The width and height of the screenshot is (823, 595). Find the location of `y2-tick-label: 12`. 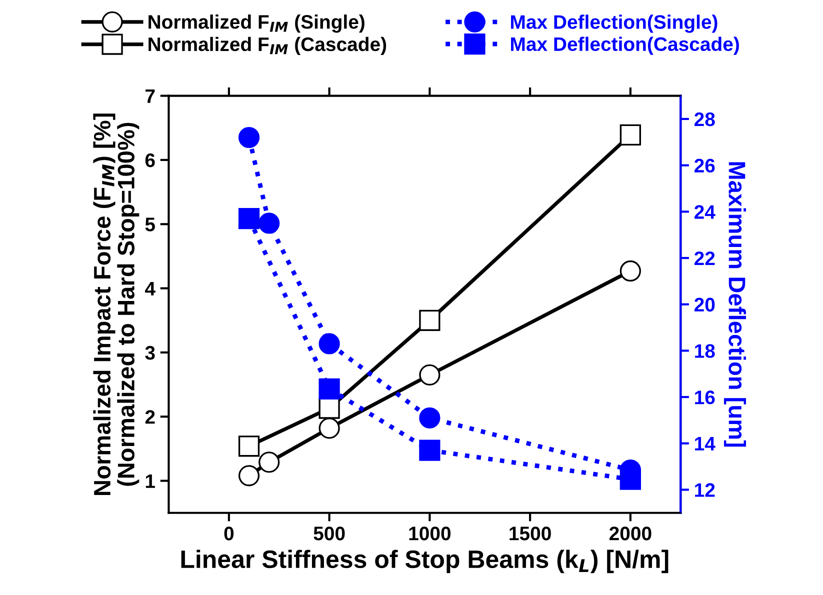

y2-tick-label: 12 is located at coordinates (705, 490).